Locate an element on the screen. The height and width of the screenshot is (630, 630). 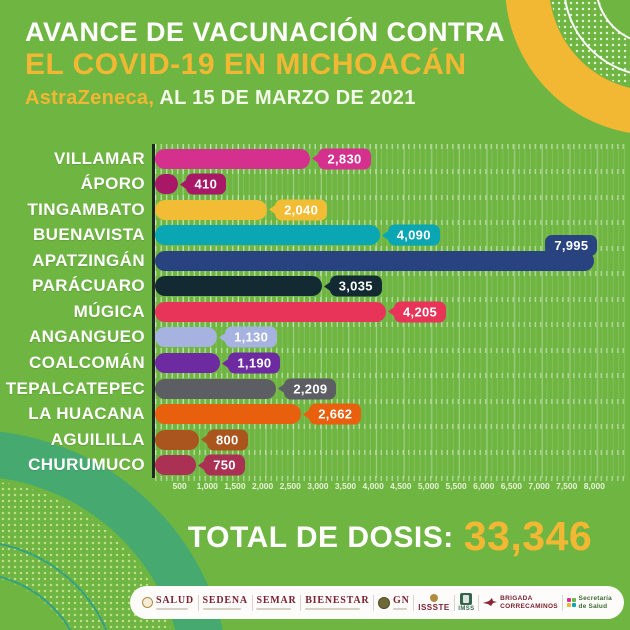
chart-row: MÚGICA 4,205 is located at coordinates (311, 312).